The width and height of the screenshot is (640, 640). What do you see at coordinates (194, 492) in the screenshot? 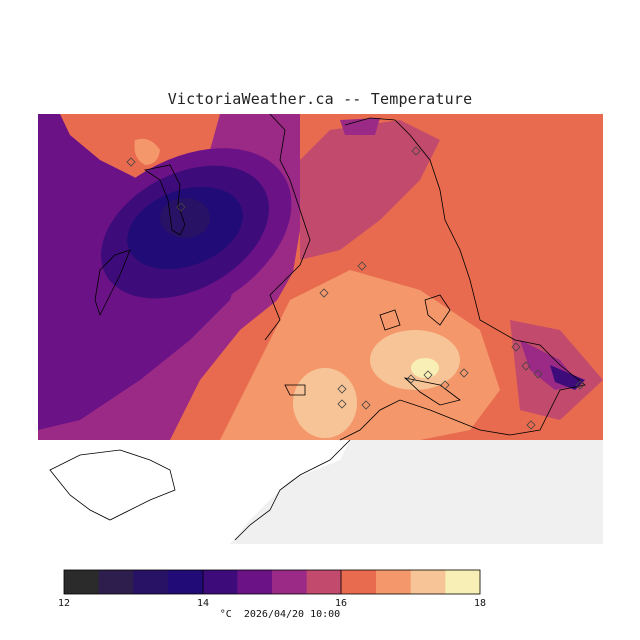
I see `no-data-area` at bounding box center [194, 492].